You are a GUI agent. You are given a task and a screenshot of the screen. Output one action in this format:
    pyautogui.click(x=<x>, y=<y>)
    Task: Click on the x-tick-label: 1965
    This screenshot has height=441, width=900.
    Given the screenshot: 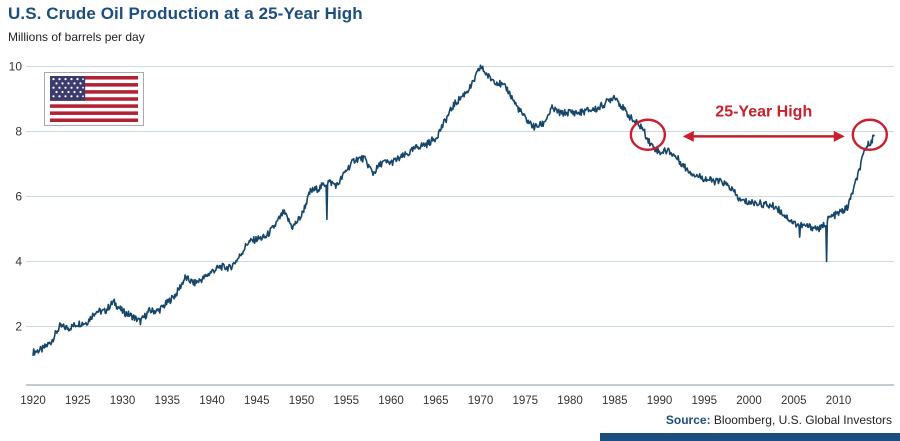 What is the action you would take?
    pyautogui.click(x=436, y=401)
    